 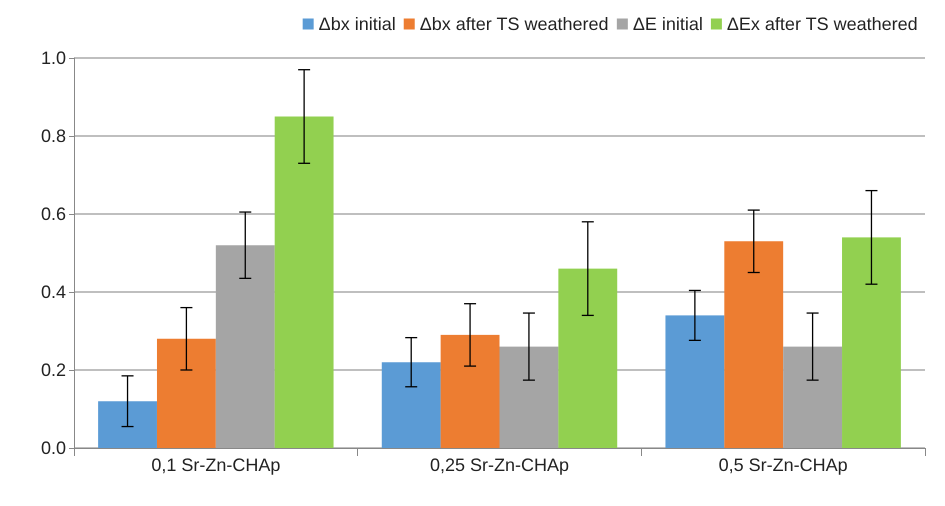 What do you see at coordinates (357, 24) in the screenshot?
I see `legend-label: Δbx initial` at bounding box center [357, 24].